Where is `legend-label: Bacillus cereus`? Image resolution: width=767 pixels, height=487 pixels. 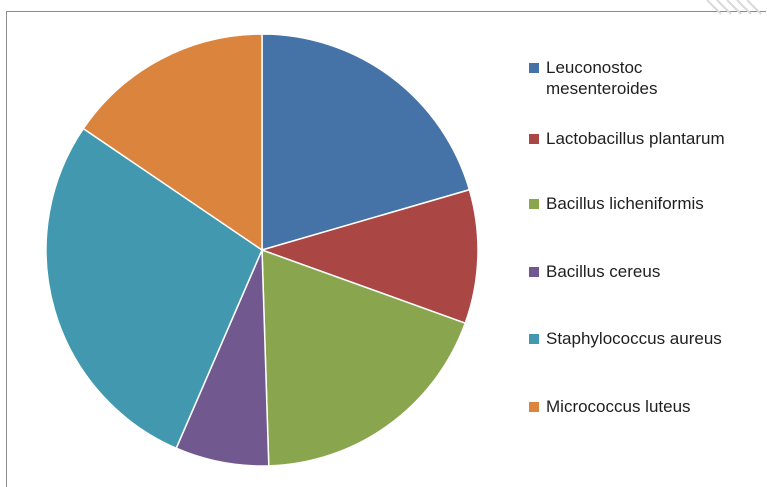
legend-label: Bacillus cereus is located at coordinates (603, 271).